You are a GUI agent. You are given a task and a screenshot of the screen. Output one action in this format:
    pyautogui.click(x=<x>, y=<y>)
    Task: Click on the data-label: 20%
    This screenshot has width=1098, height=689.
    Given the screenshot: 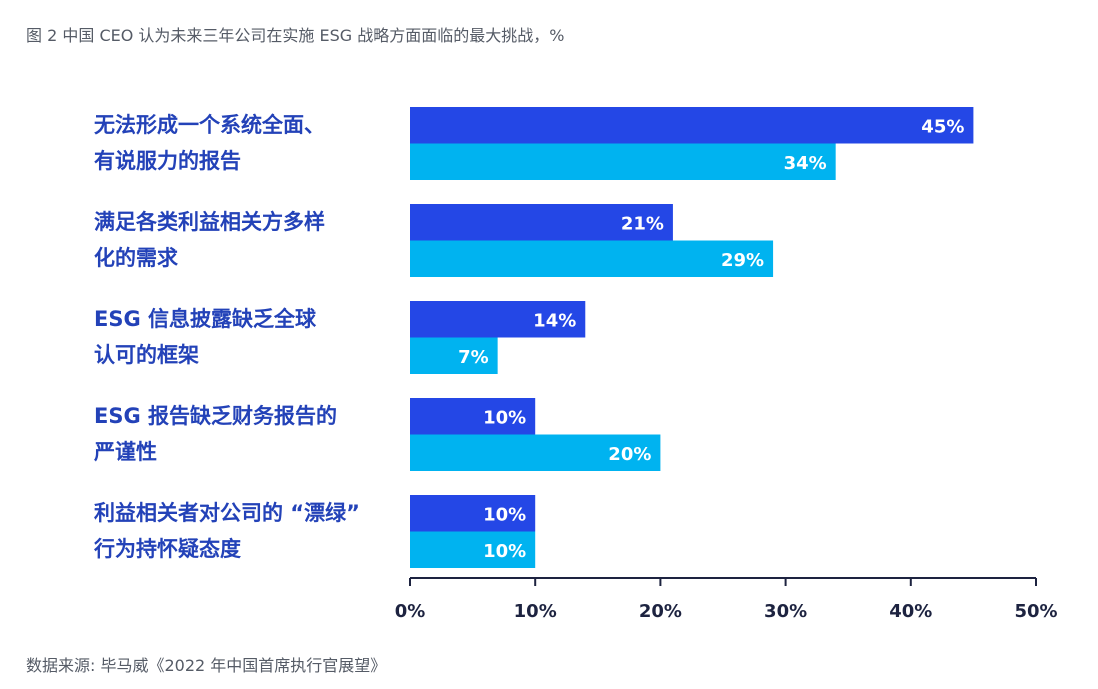 What is the action you would take?
    pyautogui.click(x=629, y=454)
    